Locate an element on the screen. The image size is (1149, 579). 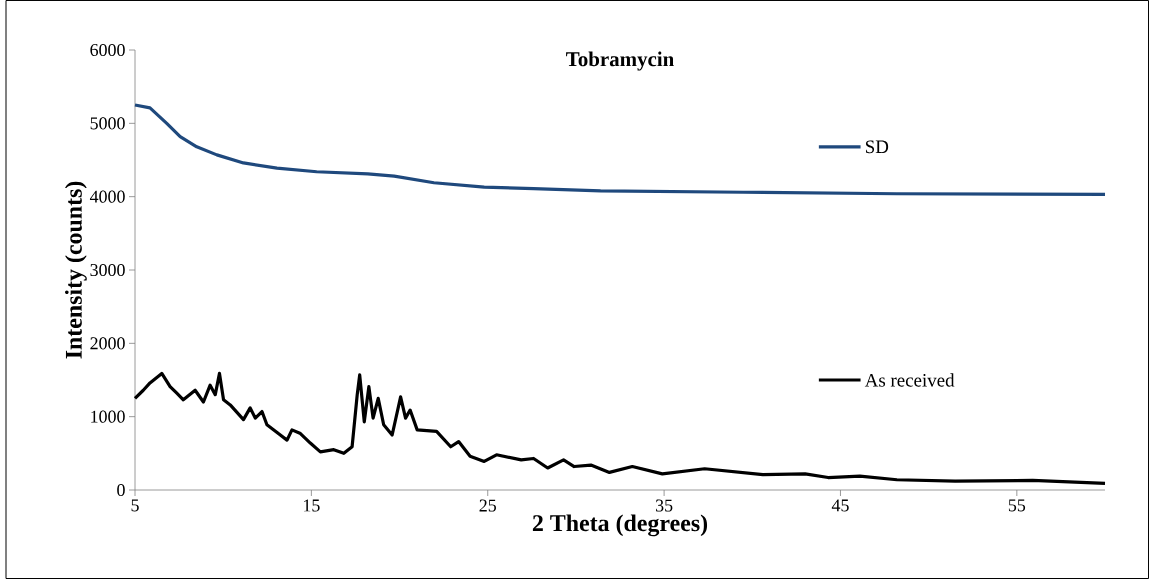
x-tick-label: 55 is located at coordinates (1017, 505).